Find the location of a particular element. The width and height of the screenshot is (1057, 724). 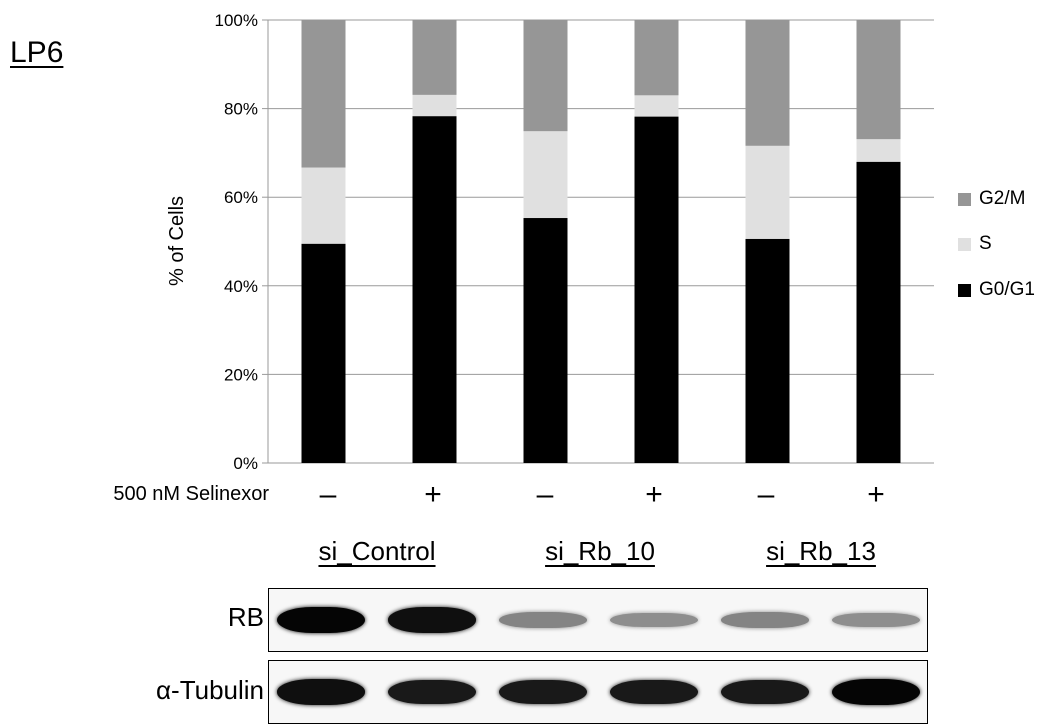

legend-label-g0g1: G0/G1 is located at coordinates (1007, 289).